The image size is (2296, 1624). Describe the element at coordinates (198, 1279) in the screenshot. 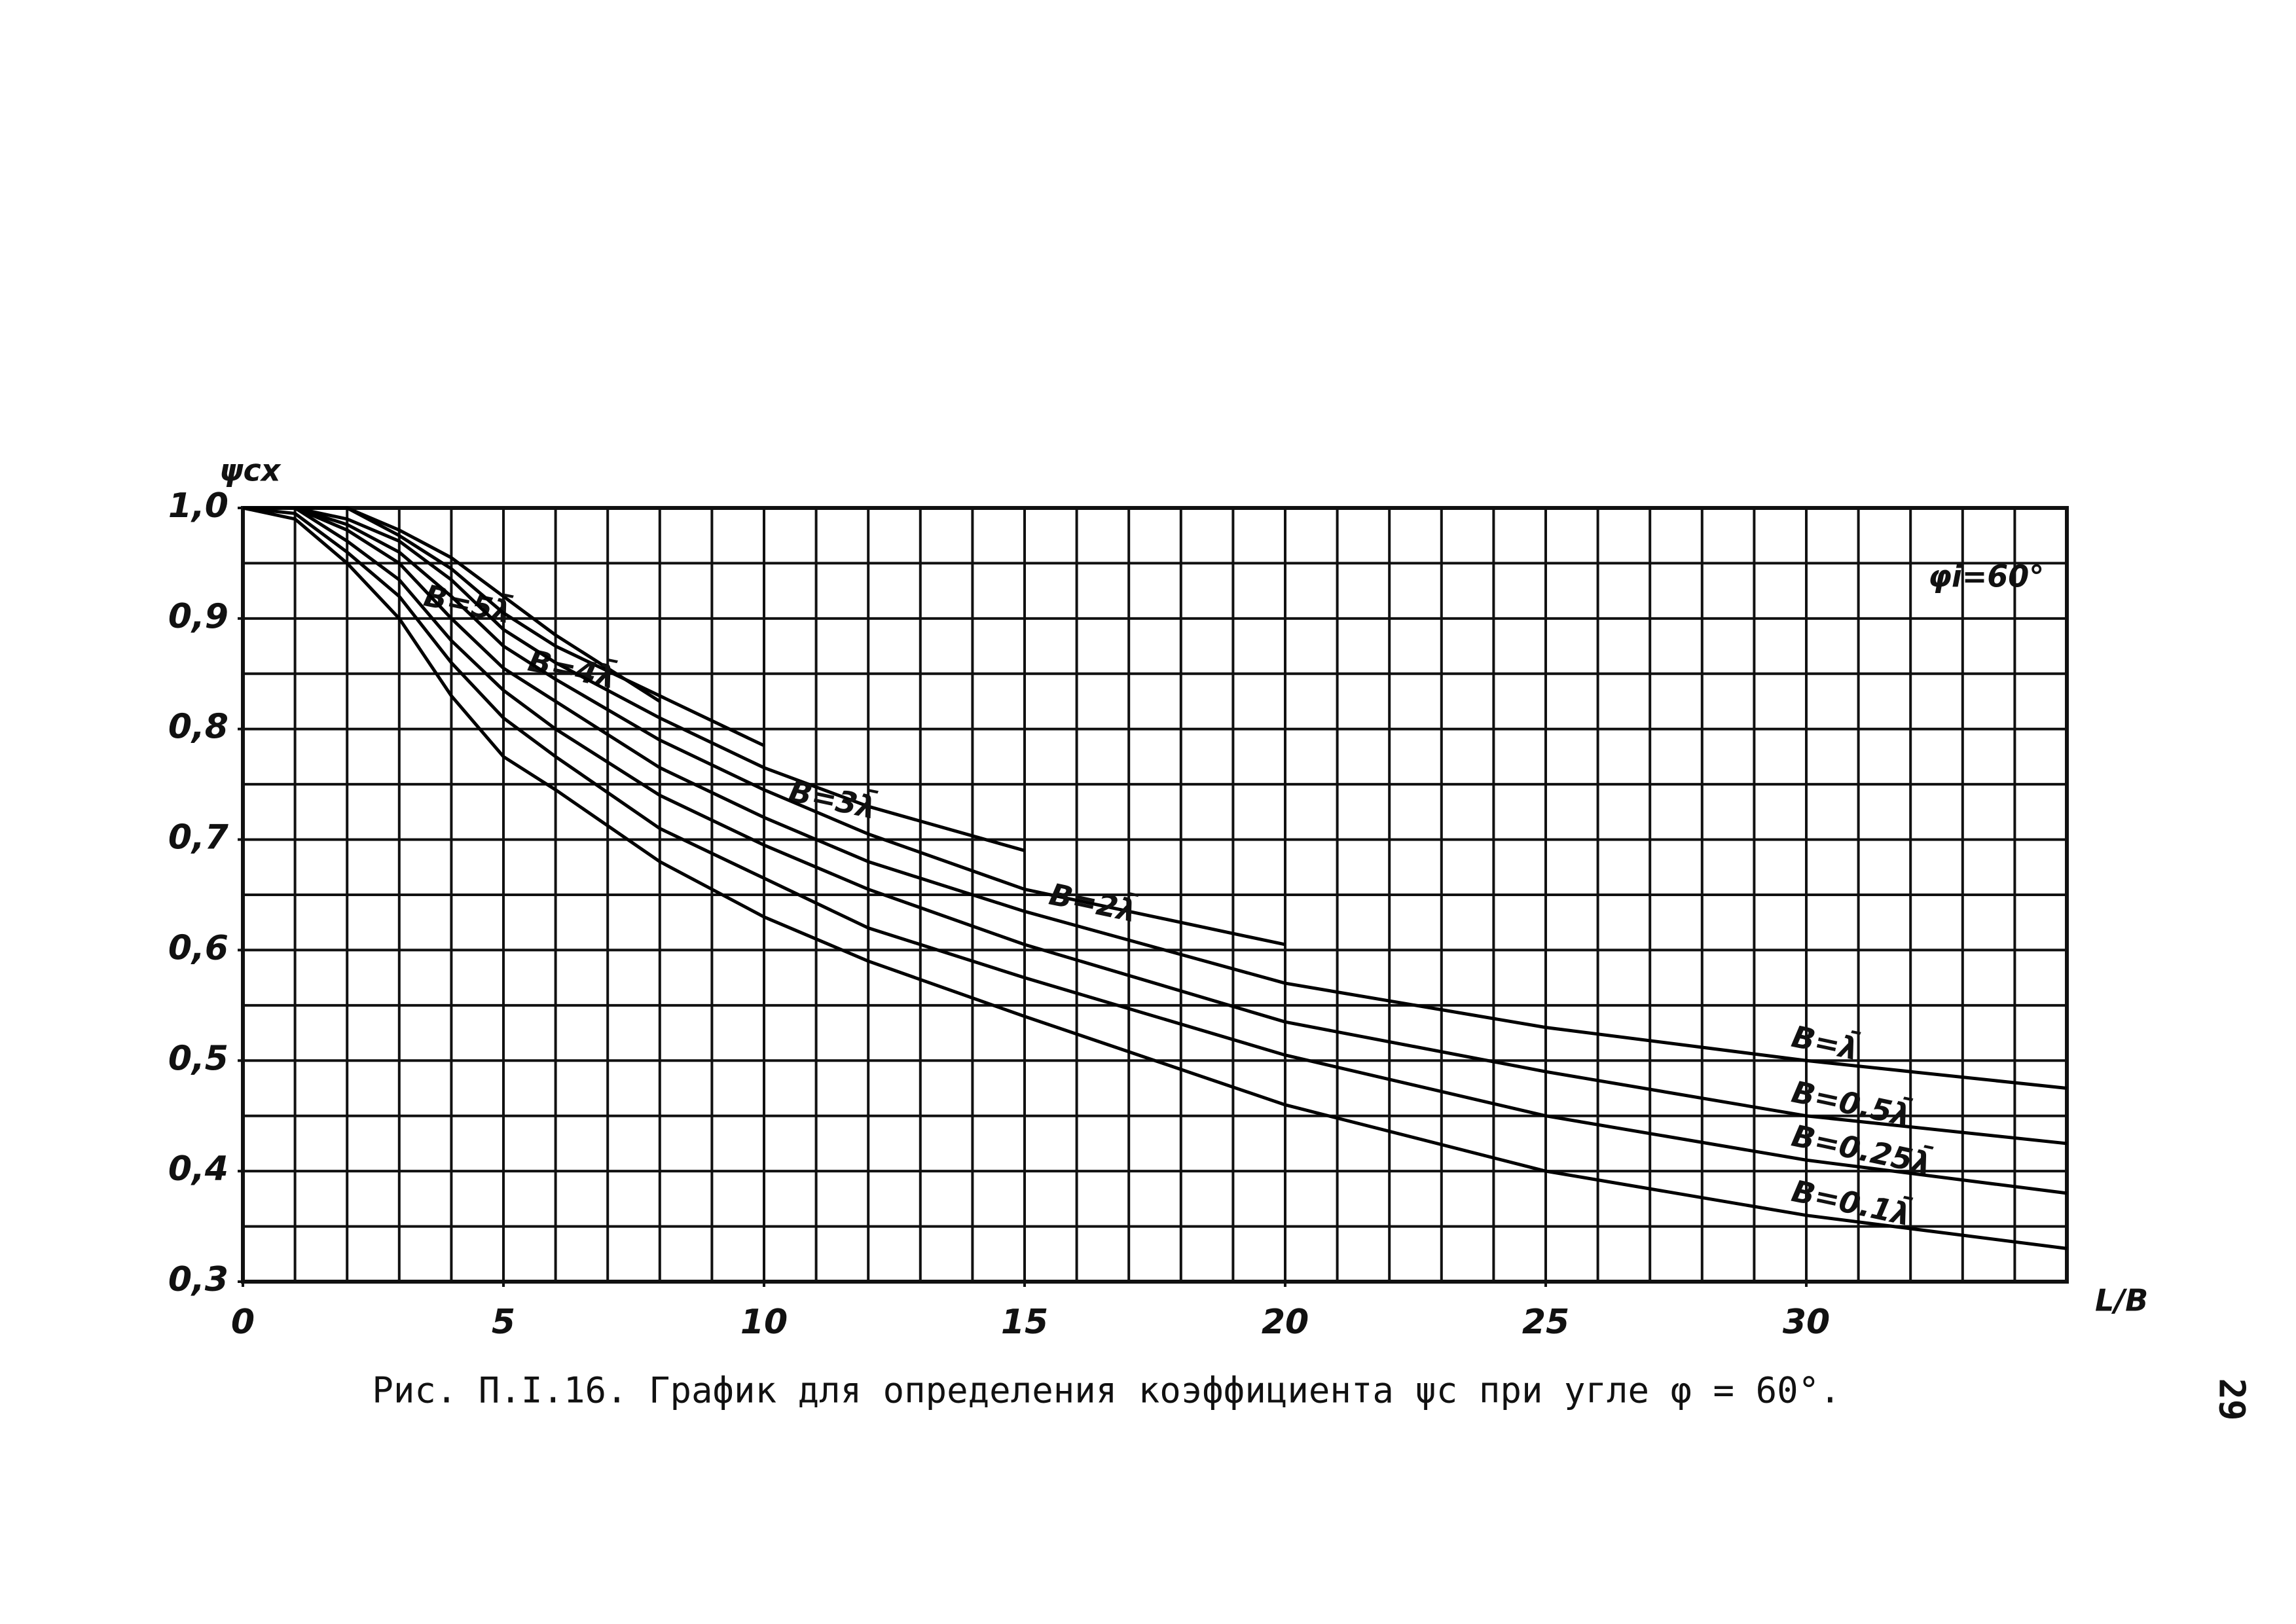

I see `y-tick-label: 0,3` at that location.